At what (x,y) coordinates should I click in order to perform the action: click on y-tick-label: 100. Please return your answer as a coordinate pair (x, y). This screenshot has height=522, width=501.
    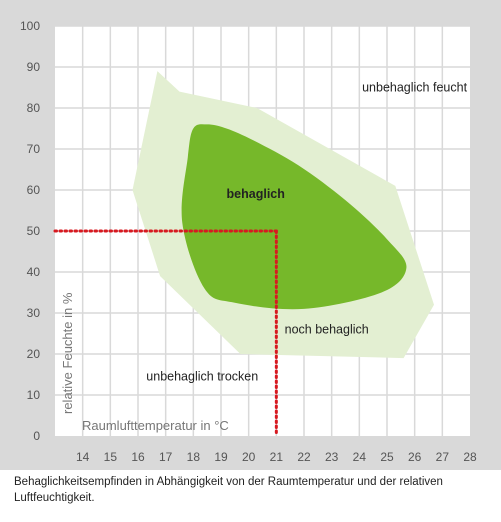
    Looking at the image, I should click on (30, 26).